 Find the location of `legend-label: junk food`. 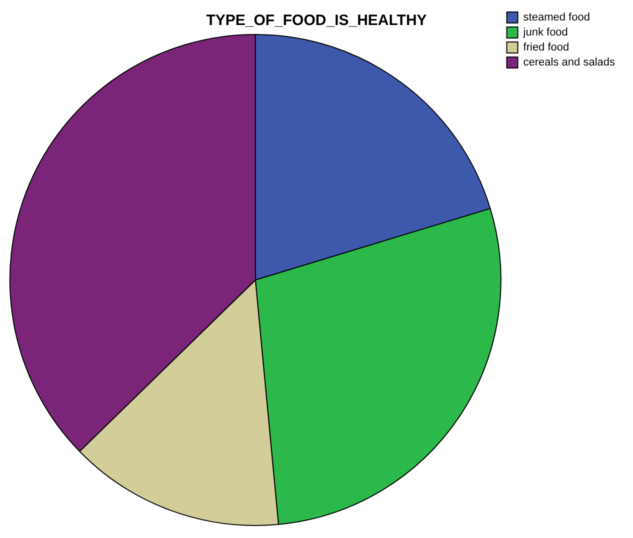

legend-label: junk food is located at coordinates (545, 32).